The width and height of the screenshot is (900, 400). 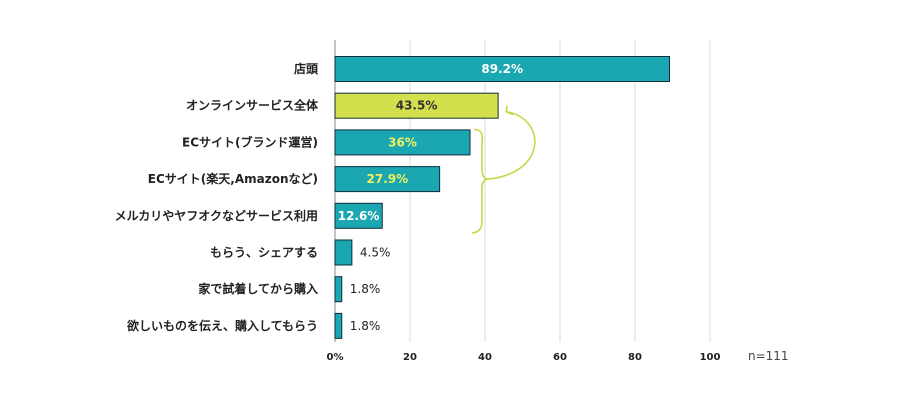 I want to click on category-label: ECサイト(ブランド運営), so click(x=250, y=141).